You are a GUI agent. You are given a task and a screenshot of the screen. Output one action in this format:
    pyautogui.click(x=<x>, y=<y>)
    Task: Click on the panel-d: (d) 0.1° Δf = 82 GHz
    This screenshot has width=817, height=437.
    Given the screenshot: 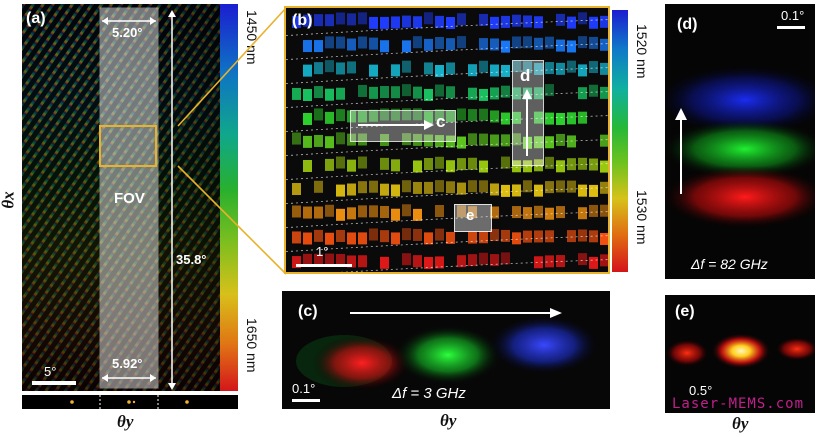 What is the action you would take?
    pyautogui.click(x=740, y=141)
    